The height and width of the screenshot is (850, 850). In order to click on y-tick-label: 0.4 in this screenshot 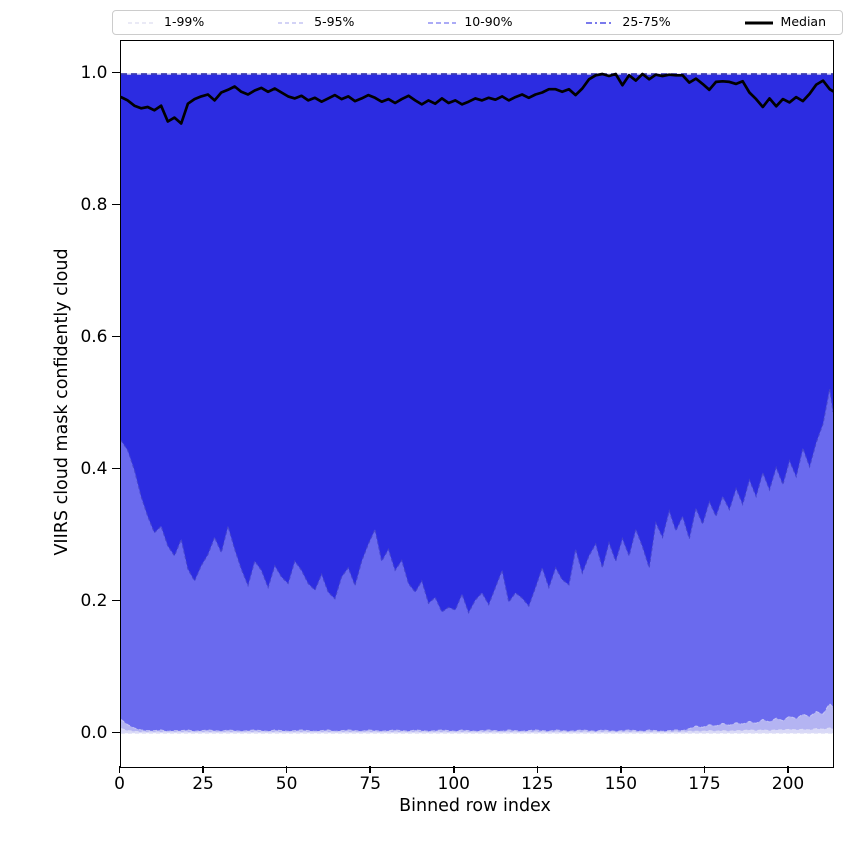, I will do `click(94, 468)`.